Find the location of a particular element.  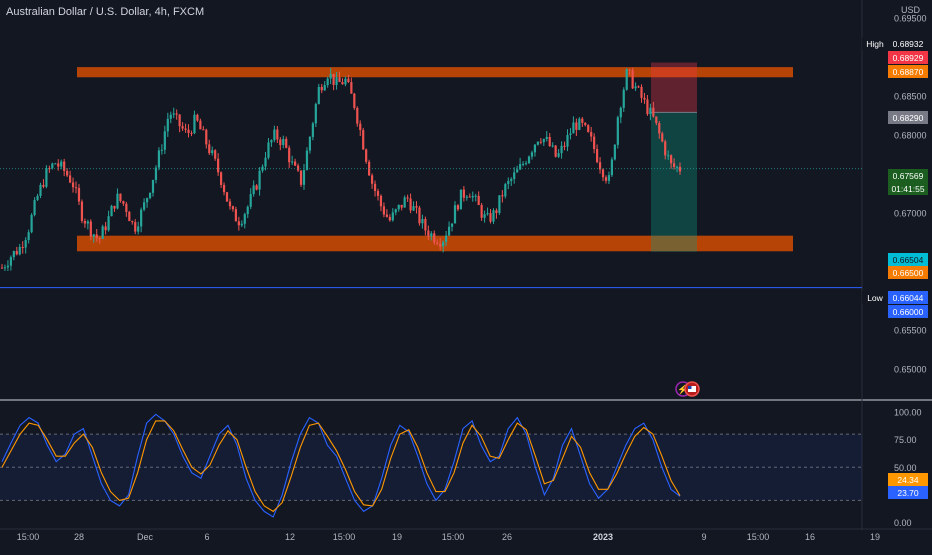

time-tick-label: 12 is located at coordinates (290, 537).